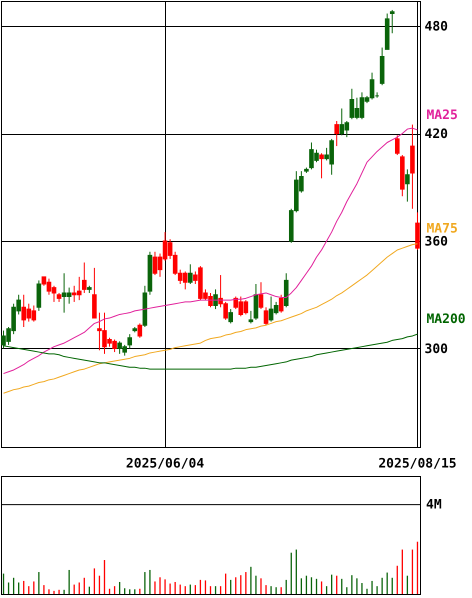  Describe the element at coordinates (436, 242) in the screenshot. I see `y-tick-label: 360` at that location.